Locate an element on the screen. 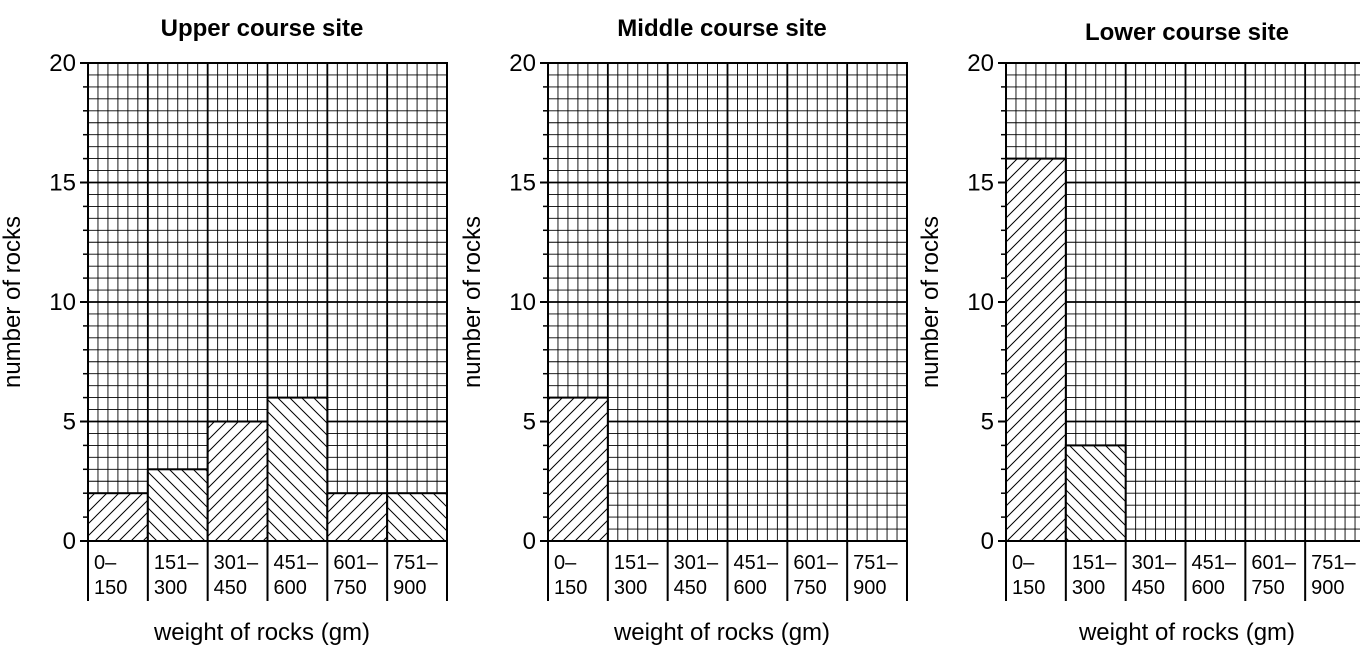 The image size is (1360, 646). chart-title: Middle course site is located at coordinates (721, 28).